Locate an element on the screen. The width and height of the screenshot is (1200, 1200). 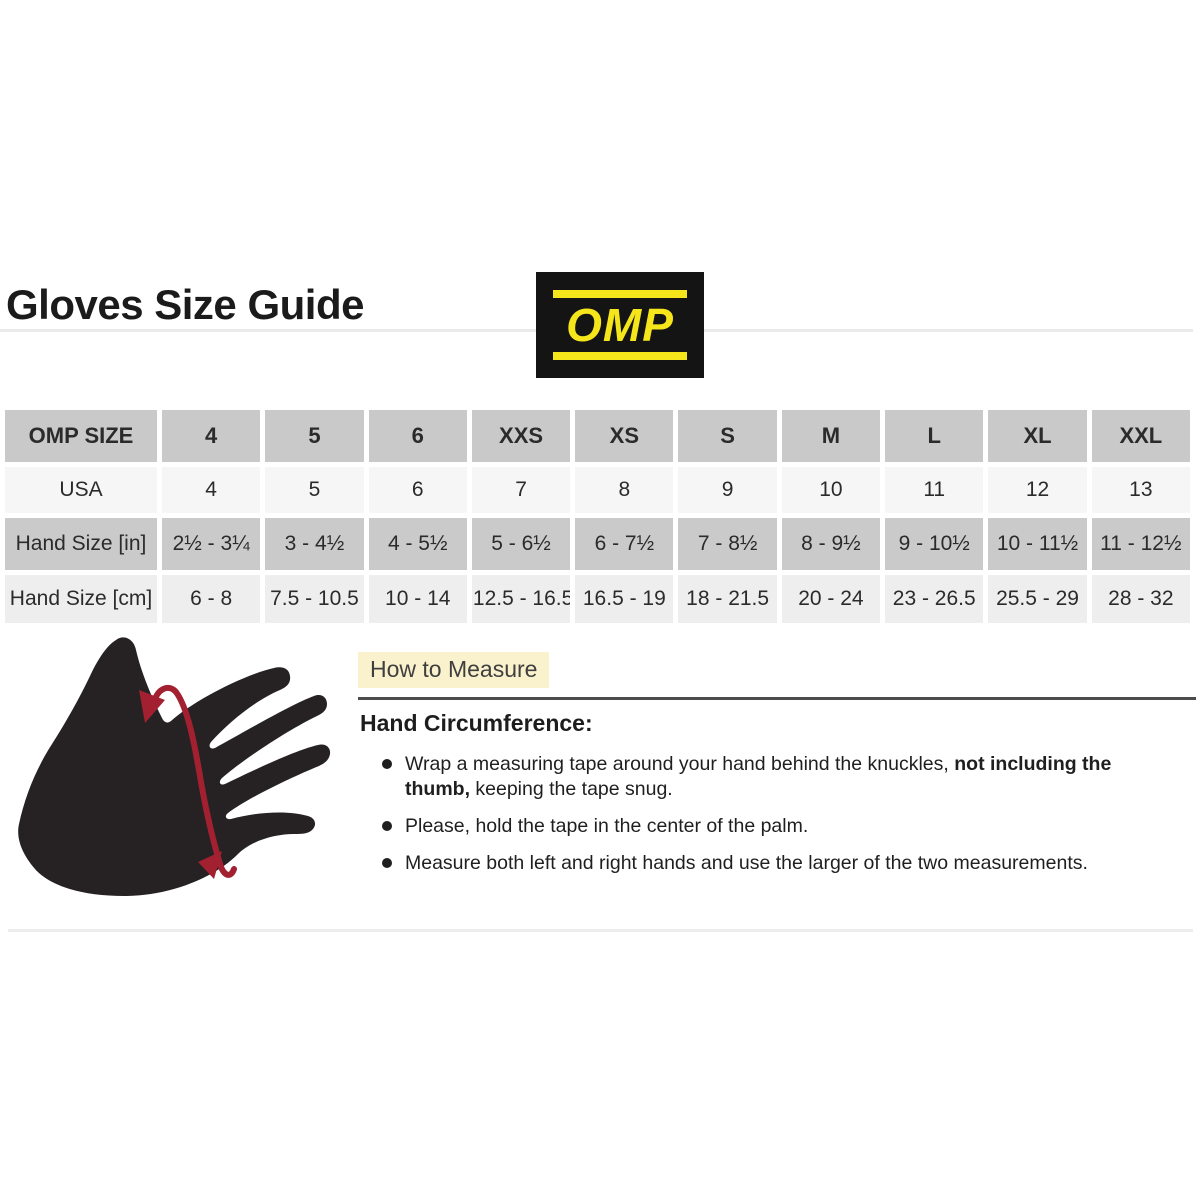
row-label: Hand Size [cm] is located at coordinates (81, 599).